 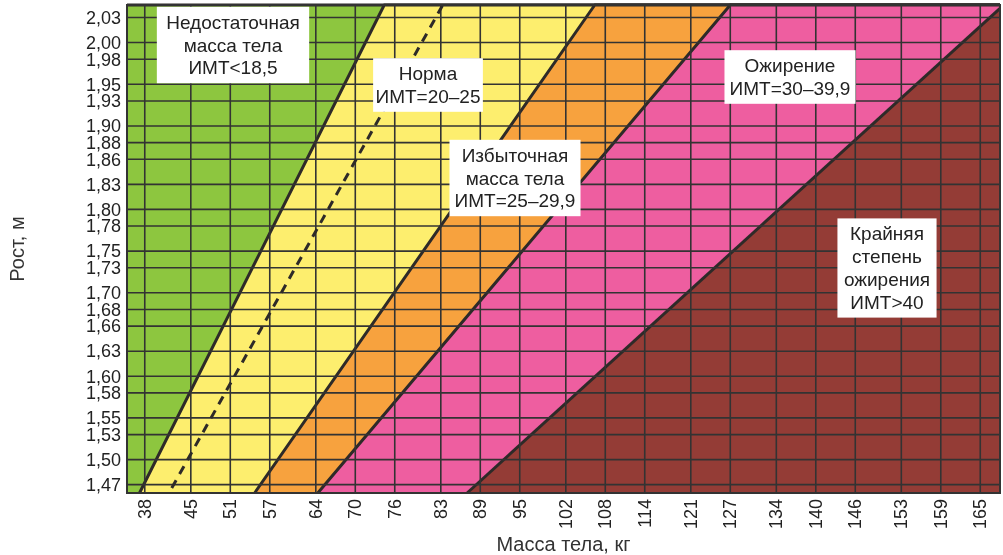 I want to click on y-tick-label: 1,60, so click(x=103, y=376).